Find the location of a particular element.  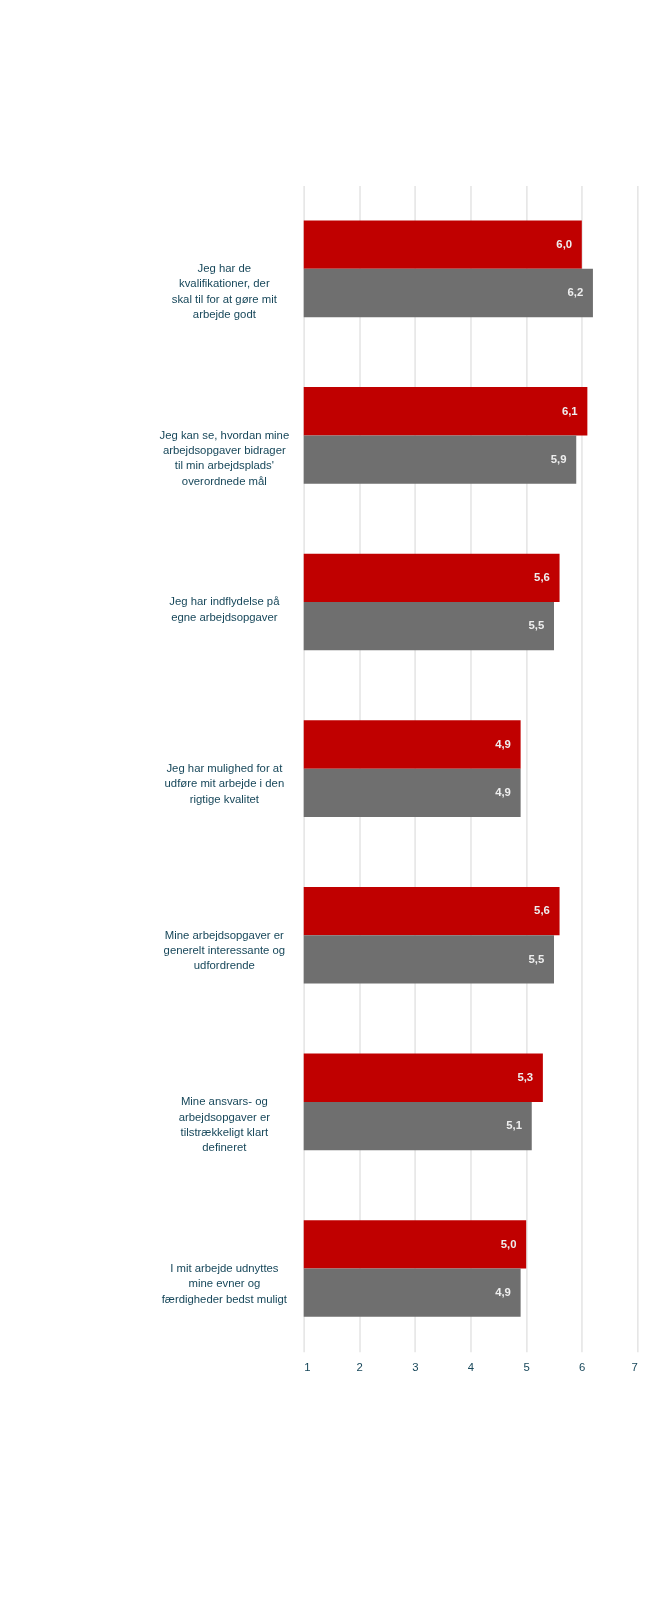

x-tick-label: 7 is located at coordinates (634, 1366).